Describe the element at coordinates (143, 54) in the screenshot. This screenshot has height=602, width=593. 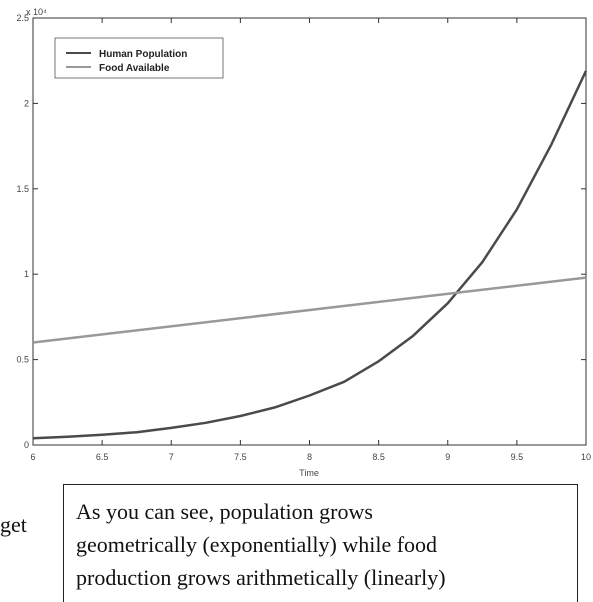
I see `legend-label-human-population: Human Population` at that location.